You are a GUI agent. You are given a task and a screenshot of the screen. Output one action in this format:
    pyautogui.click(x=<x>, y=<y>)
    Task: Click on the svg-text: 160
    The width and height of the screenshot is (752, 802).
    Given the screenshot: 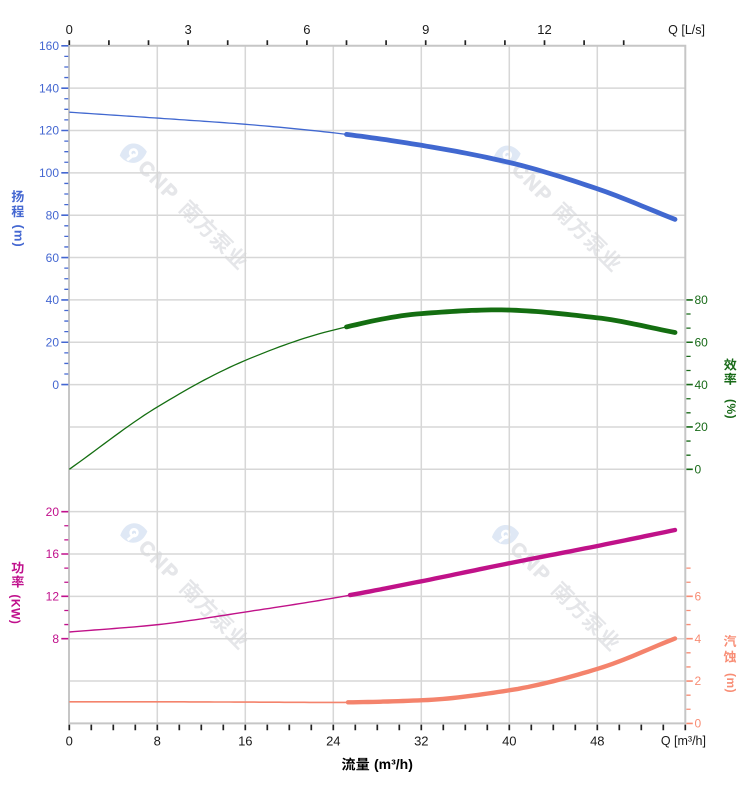 What is the action you would take?
    pyautogui.click(x=49, y=46)
    